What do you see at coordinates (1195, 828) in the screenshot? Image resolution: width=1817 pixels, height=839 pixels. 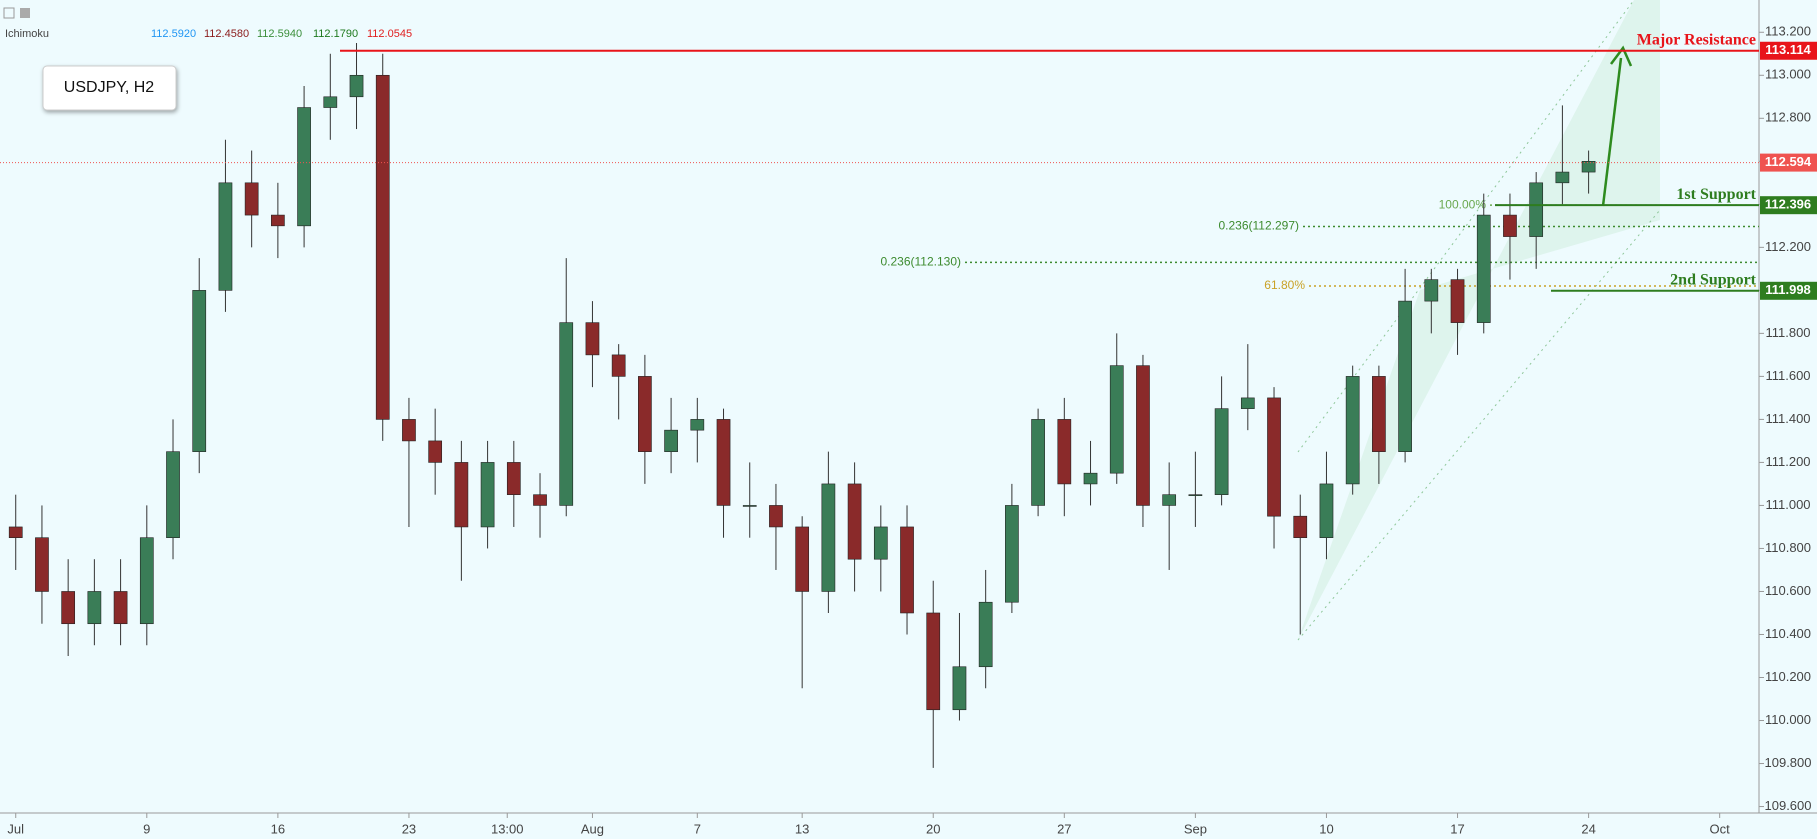 I see `x-tick-label: Sep` at bounding box center [1195, 828].